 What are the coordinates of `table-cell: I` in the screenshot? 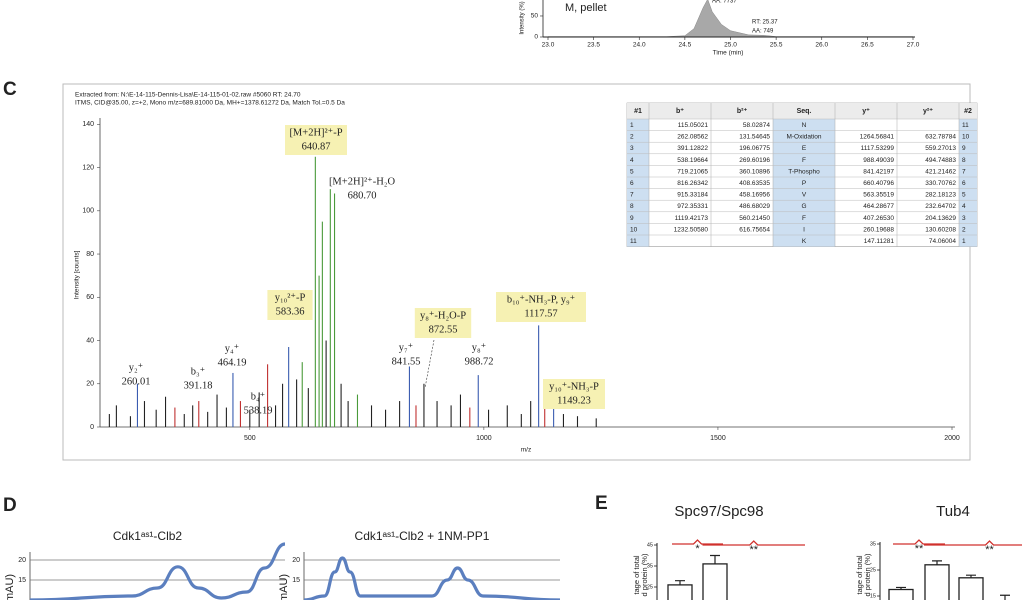 It's located at (804, 229).